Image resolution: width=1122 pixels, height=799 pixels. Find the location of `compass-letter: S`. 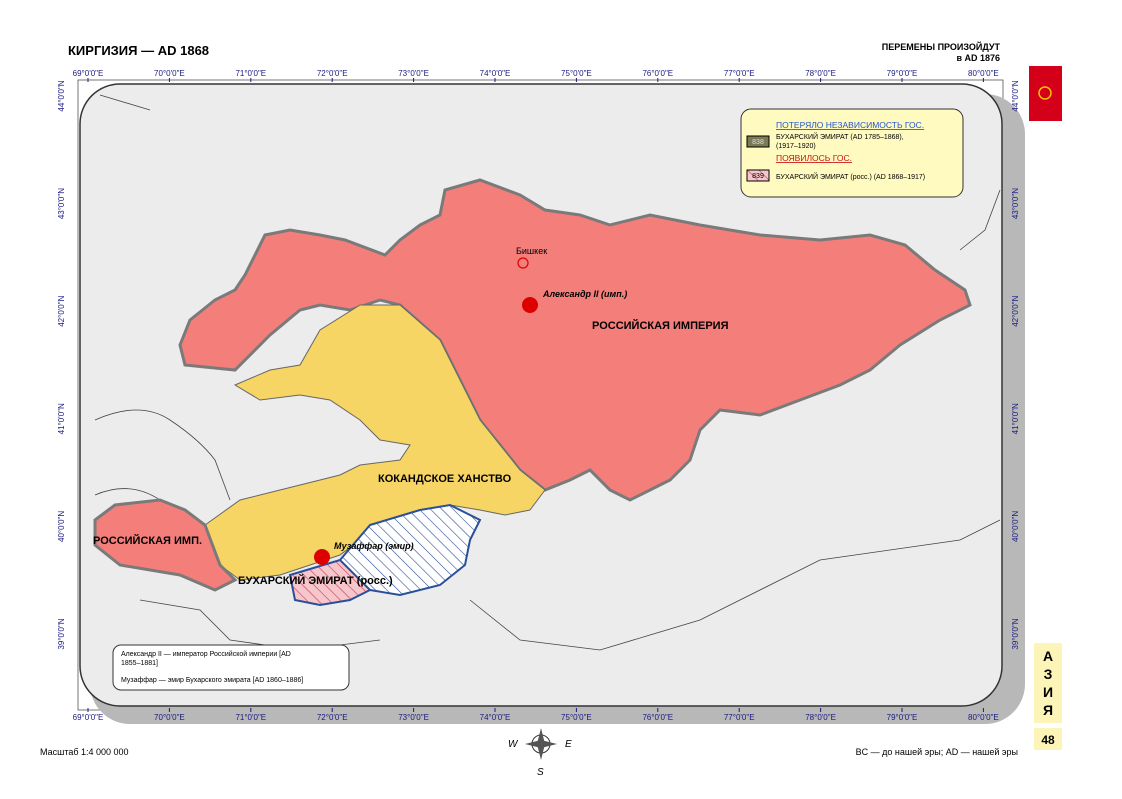

compass-letter: S is located at coordinates (540, 772).